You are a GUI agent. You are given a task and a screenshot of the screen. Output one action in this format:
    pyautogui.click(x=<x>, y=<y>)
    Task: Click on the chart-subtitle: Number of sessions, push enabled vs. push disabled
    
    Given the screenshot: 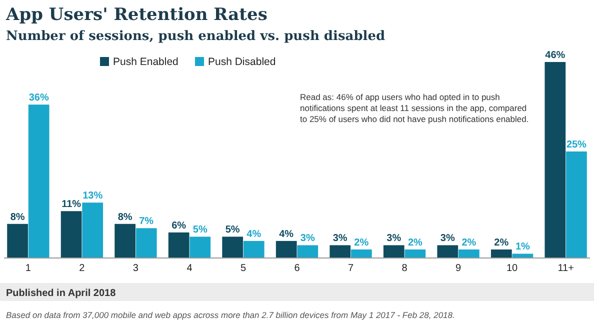 What is the action you would take?
    pyautogui.click(x=196, y=36)
    